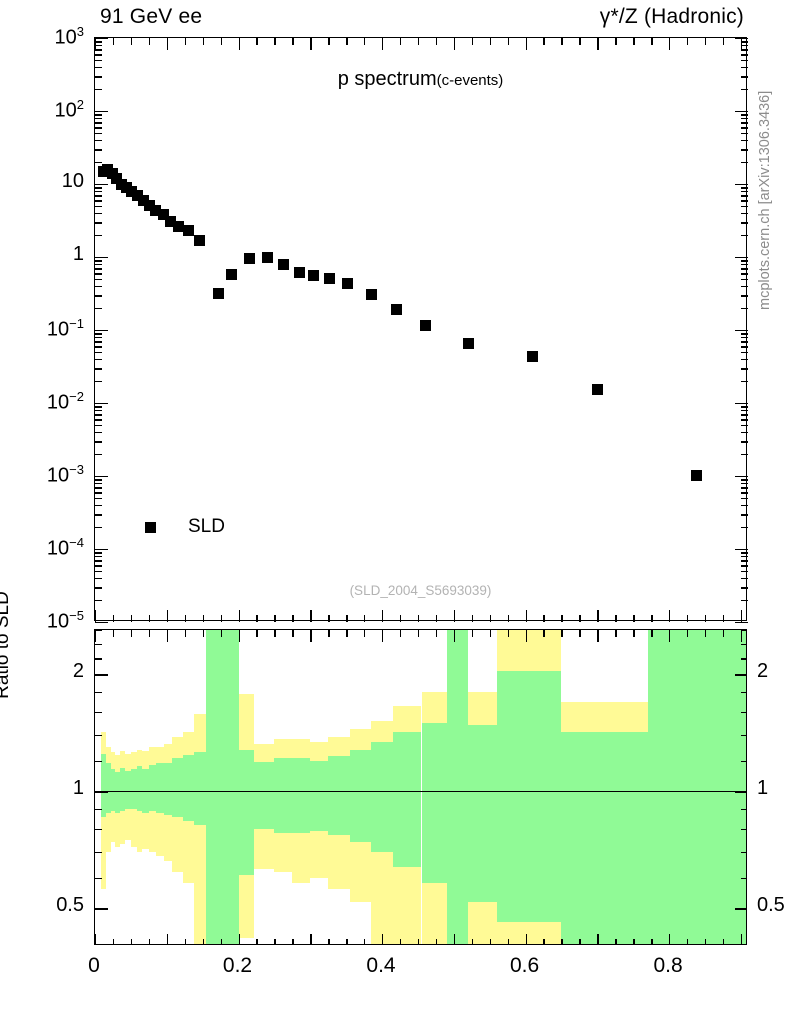  I want to click on ratio-reference-line, so click(420, 791).